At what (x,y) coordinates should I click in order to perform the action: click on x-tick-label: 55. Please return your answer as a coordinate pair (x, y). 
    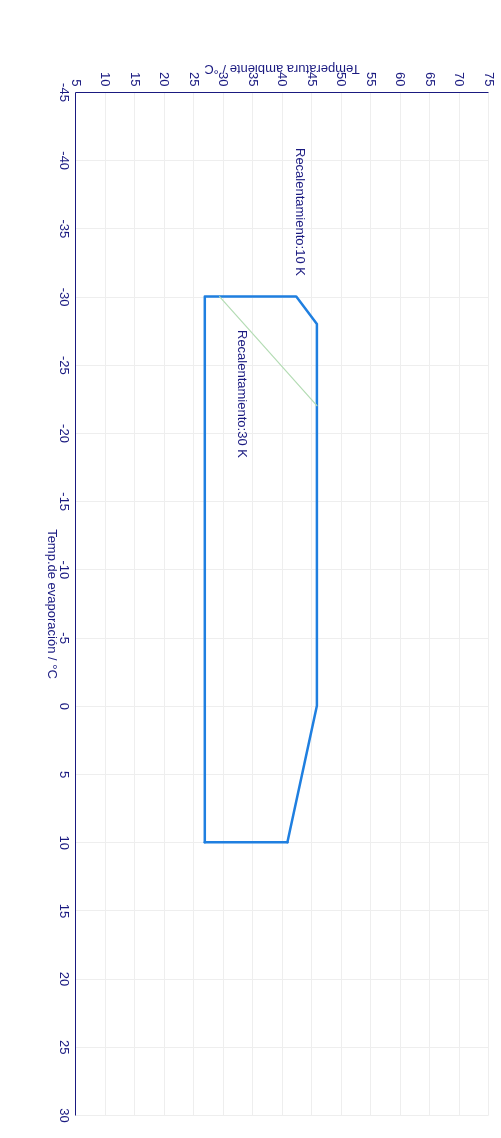
    Looking at the image, I should click on (371, 79).